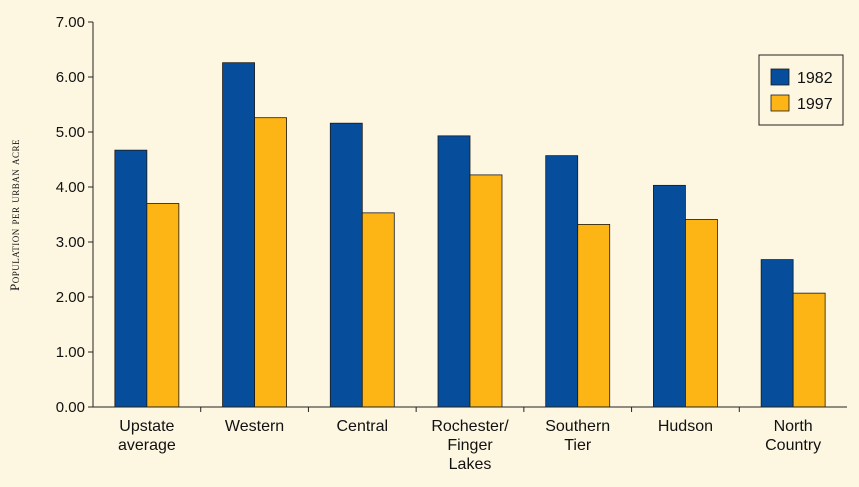 The image size is (859, 487). I want to click on legend: 1982 1997, so click(801, 90).